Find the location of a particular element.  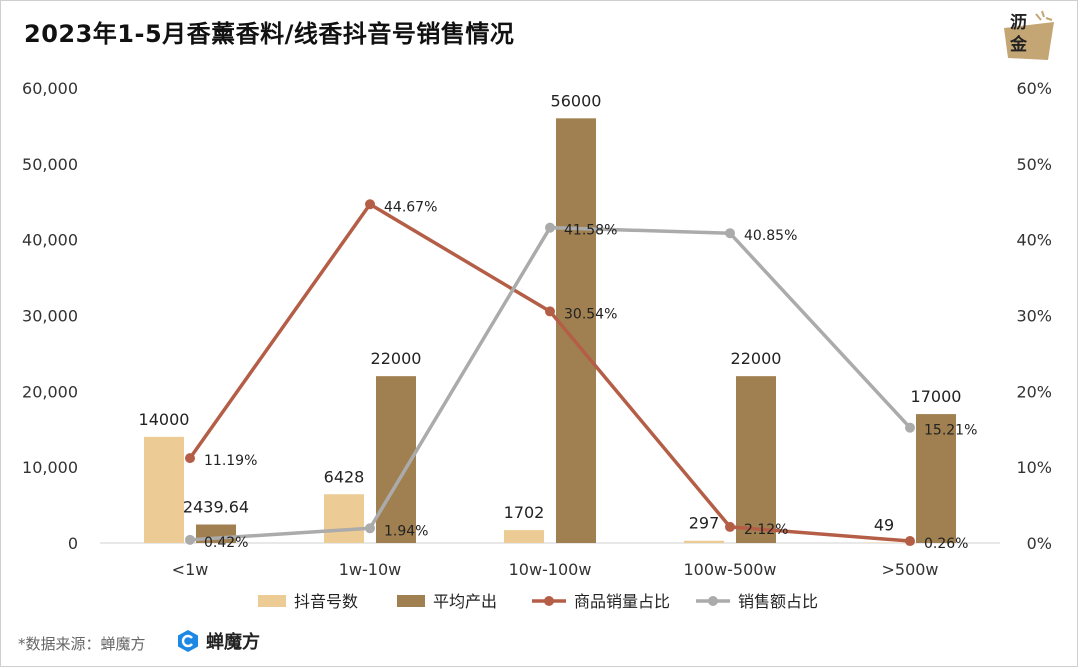

line-value-label: 15.21% is located at coordinates (950, 431).